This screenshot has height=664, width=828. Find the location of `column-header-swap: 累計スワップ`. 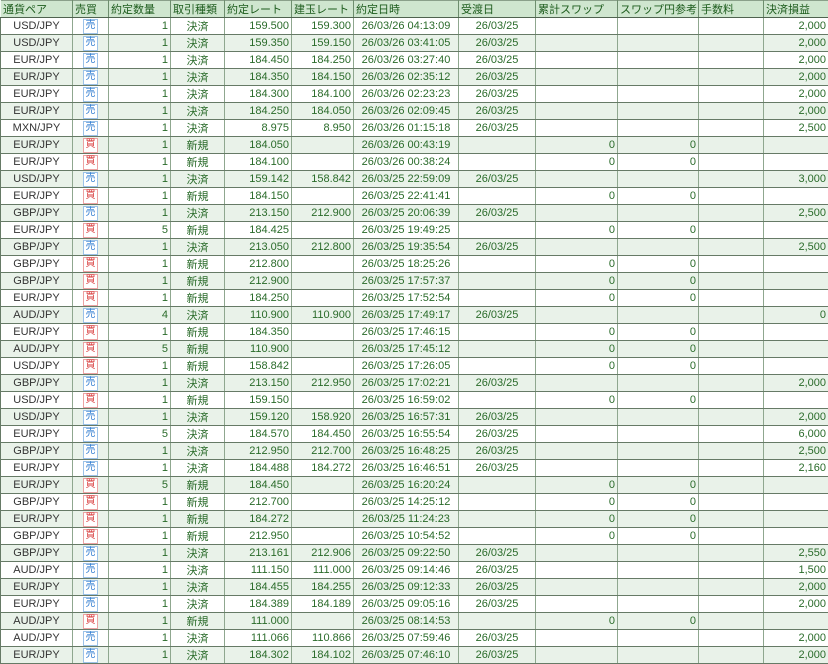

column-header-swap: 累計スワップ is located at coordinates (577, 9).